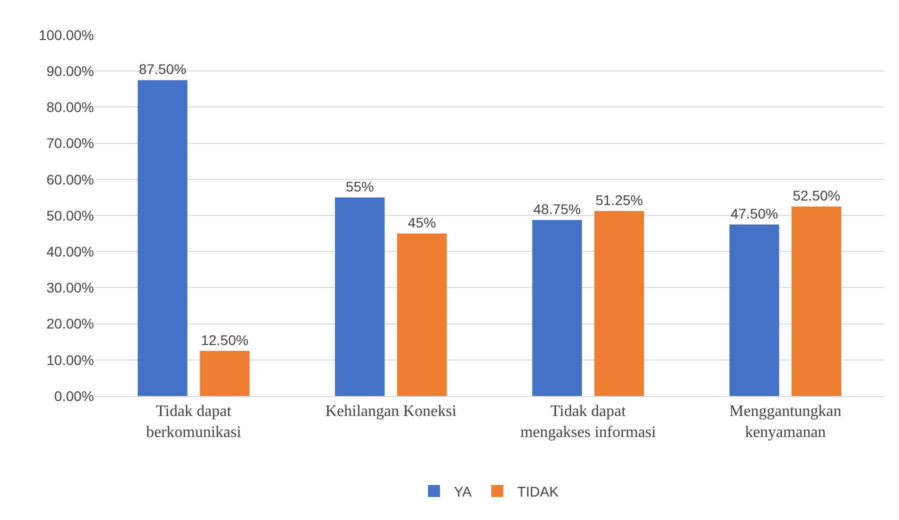 The width and height of the screenshot is (899, 520). I want to click on y-tick-label: 10.00%, so click(70, 360).